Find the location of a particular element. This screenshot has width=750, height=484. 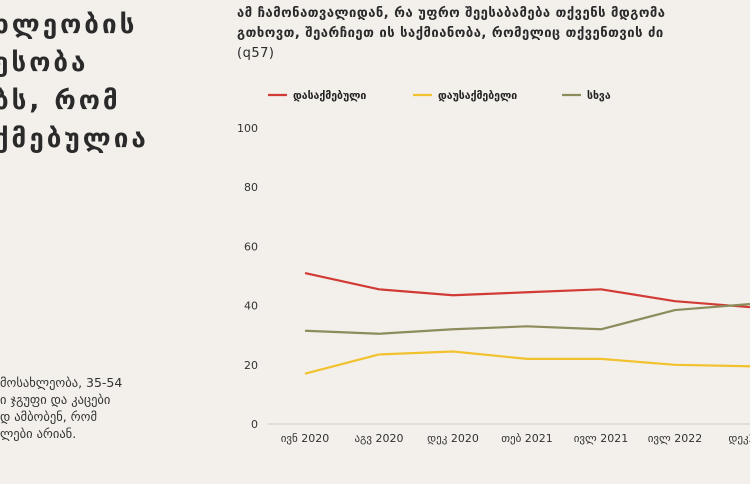

y-tick-label: 100 is located at coordinates (247, 128).